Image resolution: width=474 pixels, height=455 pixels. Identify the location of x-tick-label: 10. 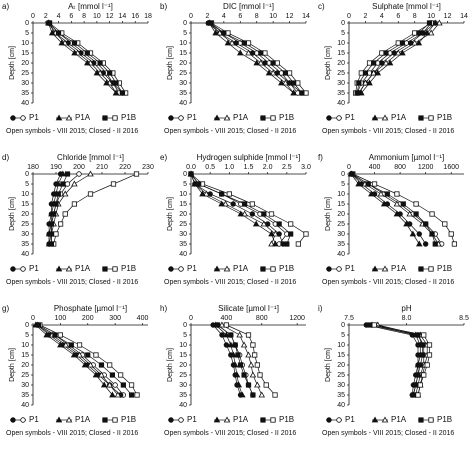
(97, 16).